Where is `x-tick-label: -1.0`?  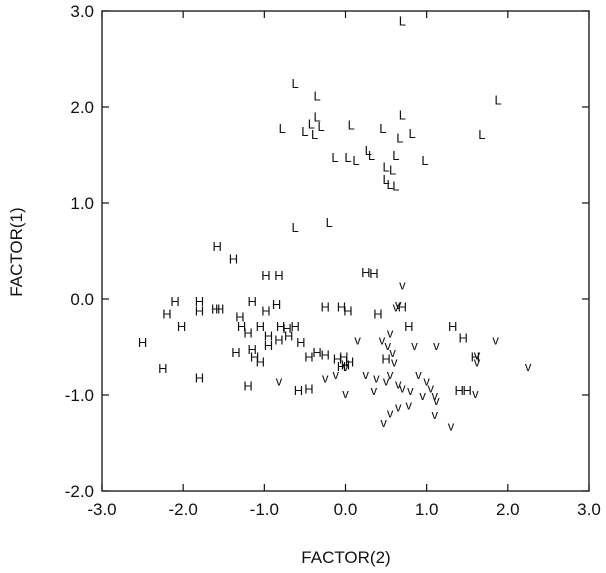 x-tick-label: -1.0 is located at coordinates (264, 509).